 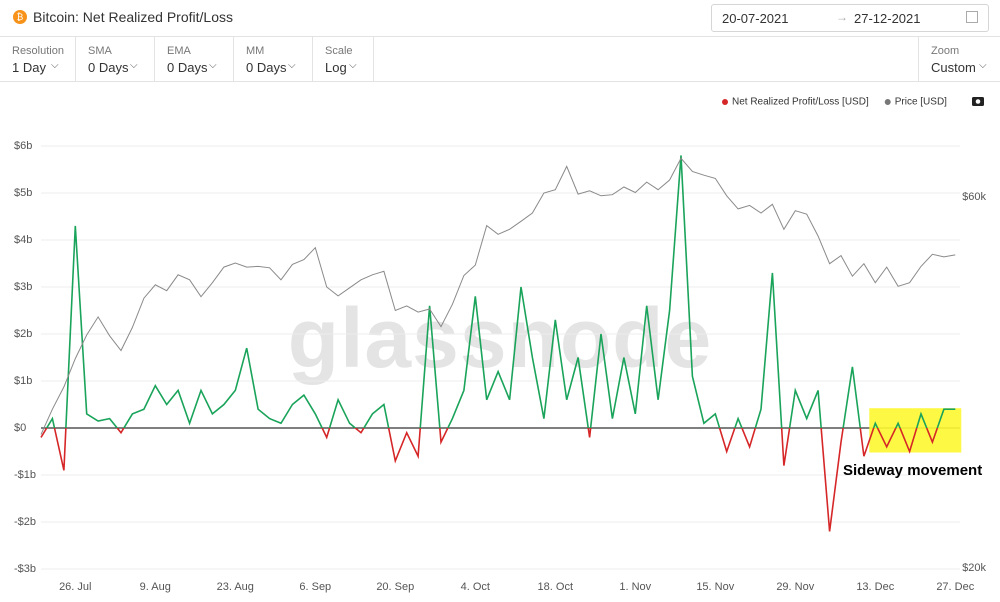 I want to click on x-tick-label: 23. Aug, so click(x=235, y=587).